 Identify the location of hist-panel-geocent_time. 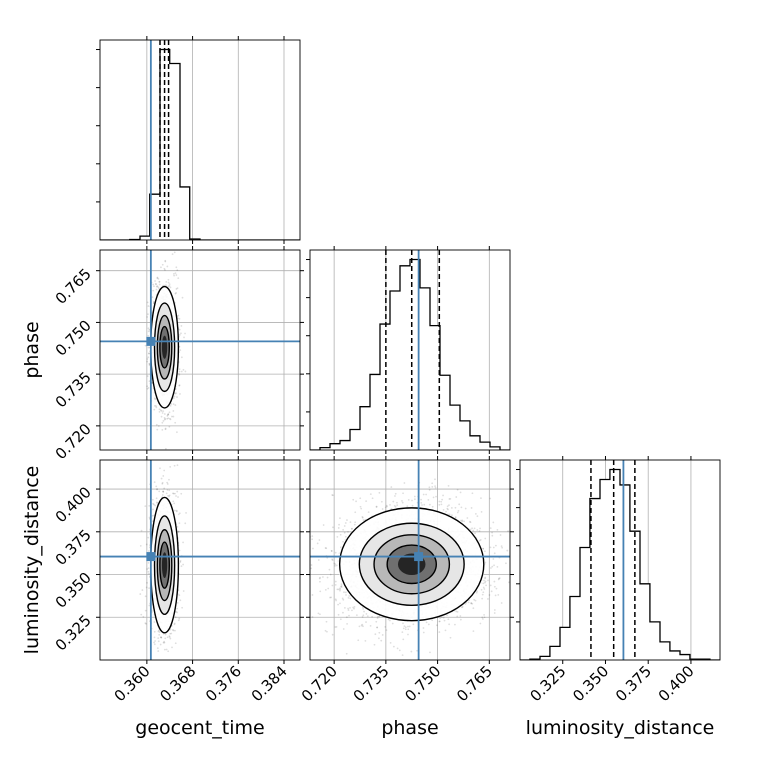
(198, 140).